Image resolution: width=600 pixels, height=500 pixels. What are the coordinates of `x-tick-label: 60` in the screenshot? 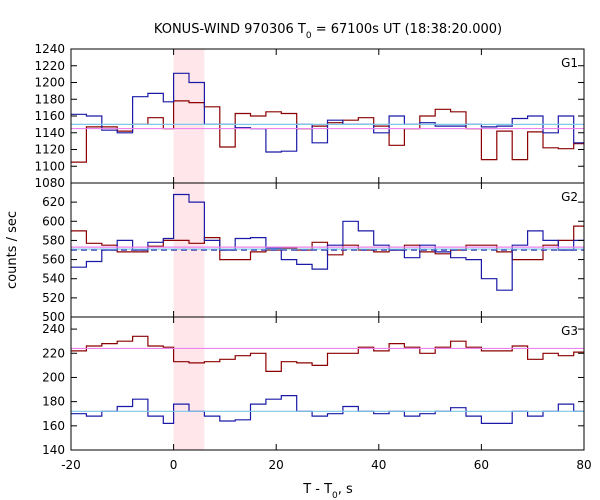 It's located at (481, 465).